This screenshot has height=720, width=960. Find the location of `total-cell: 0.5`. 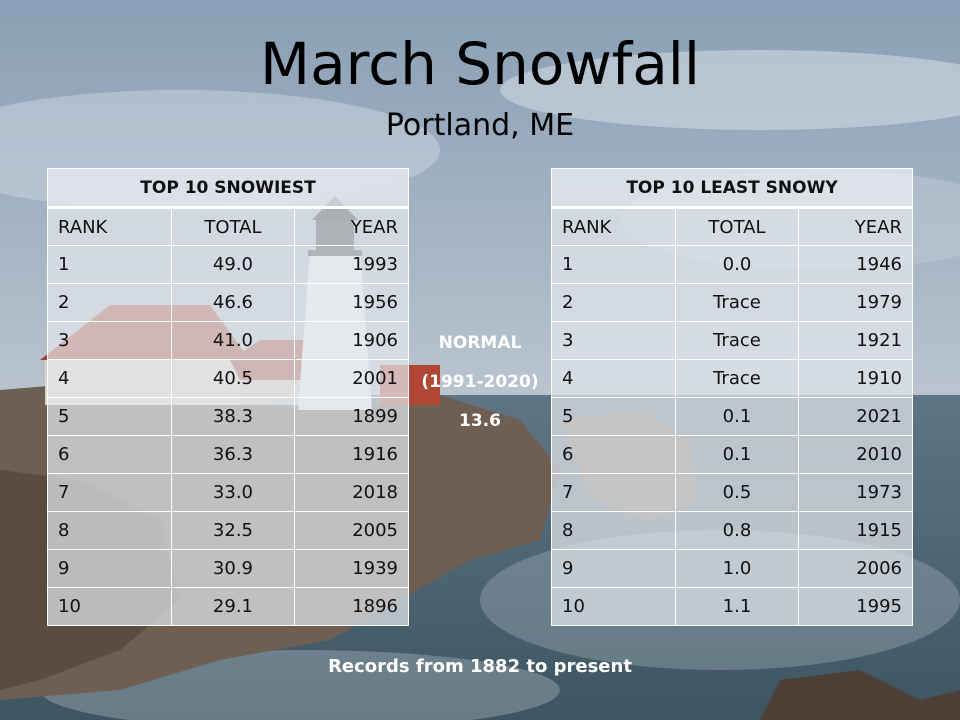

total-cell: 0.5 is located at coordinates (737, 492).